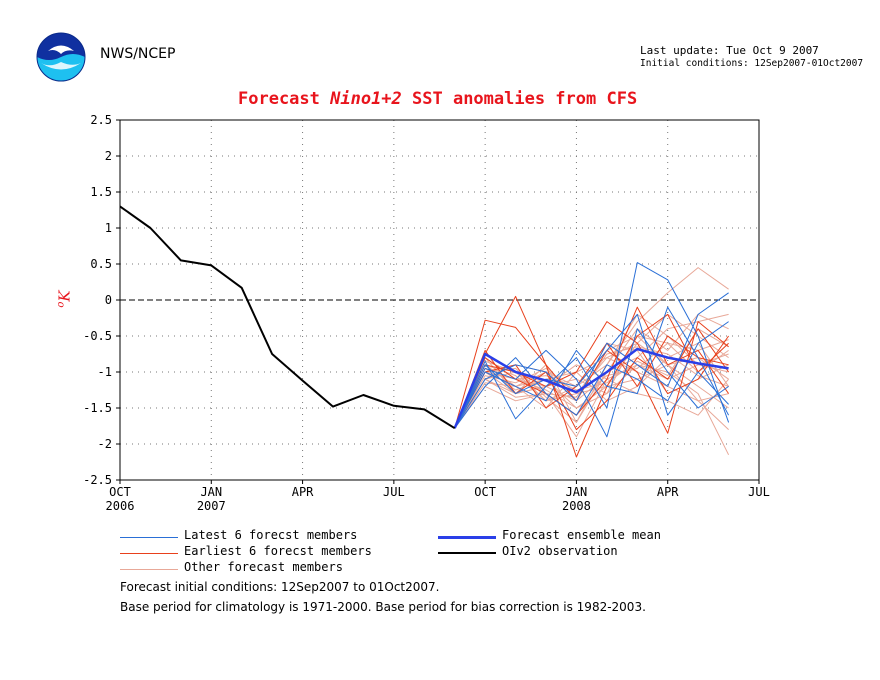 Image resolution: width=880 pixels, height=680 pixels. I want to click on org-name: NWS/NCEP, so click(138, 54).